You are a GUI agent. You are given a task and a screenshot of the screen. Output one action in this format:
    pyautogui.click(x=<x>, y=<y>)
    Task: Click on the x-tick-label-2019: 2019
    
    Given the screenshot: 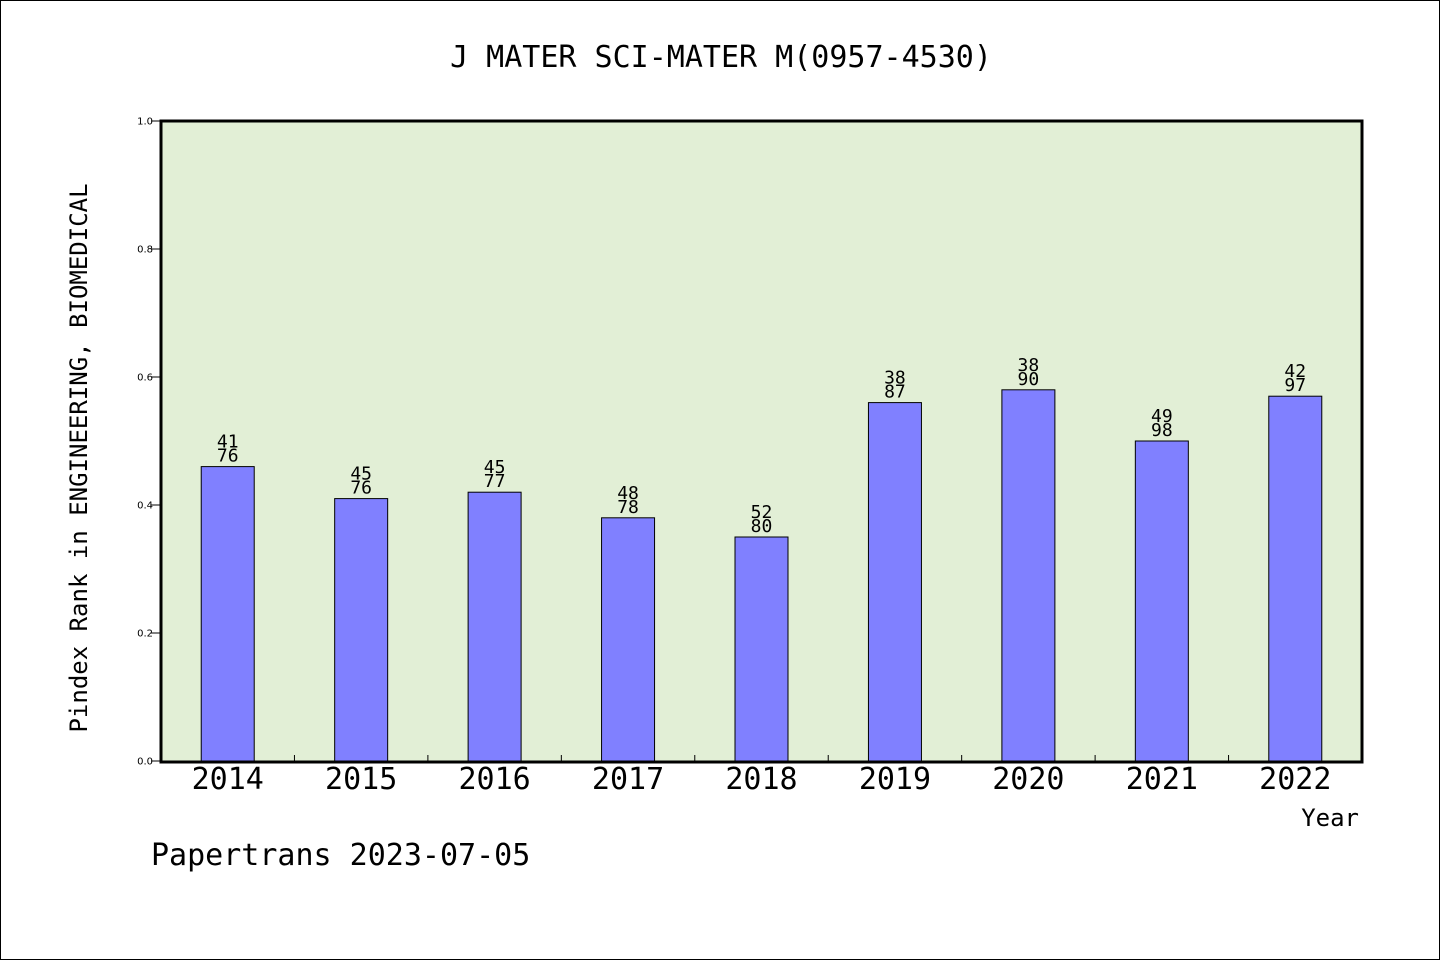 What is the action you would take?
    pyautogui.click(x=895, y=779)
    